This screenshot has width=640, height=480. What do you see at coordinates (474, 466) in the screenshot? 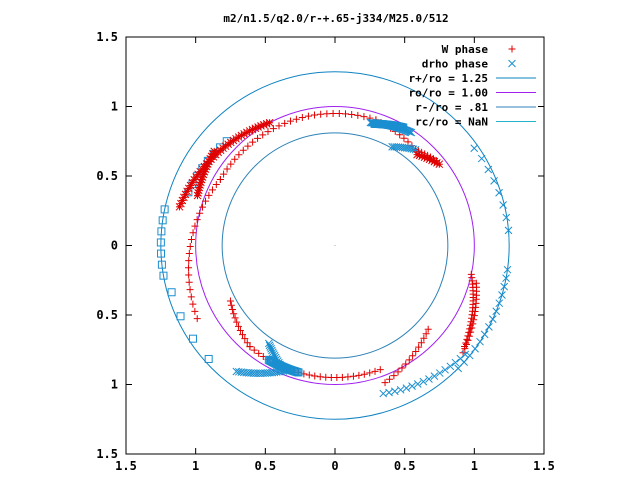
I see `x-tick-label-5: 1` at bounding box center [474, 466].